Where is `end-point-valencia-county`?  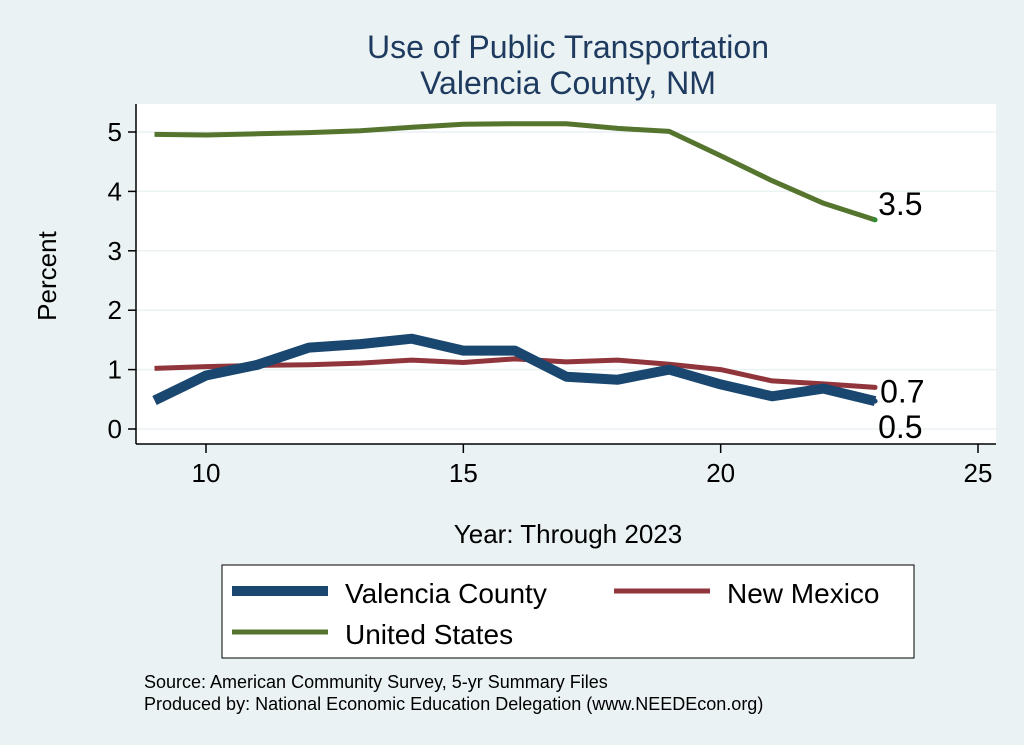
end-point-valencia-county is located at coordinates (875, 401).